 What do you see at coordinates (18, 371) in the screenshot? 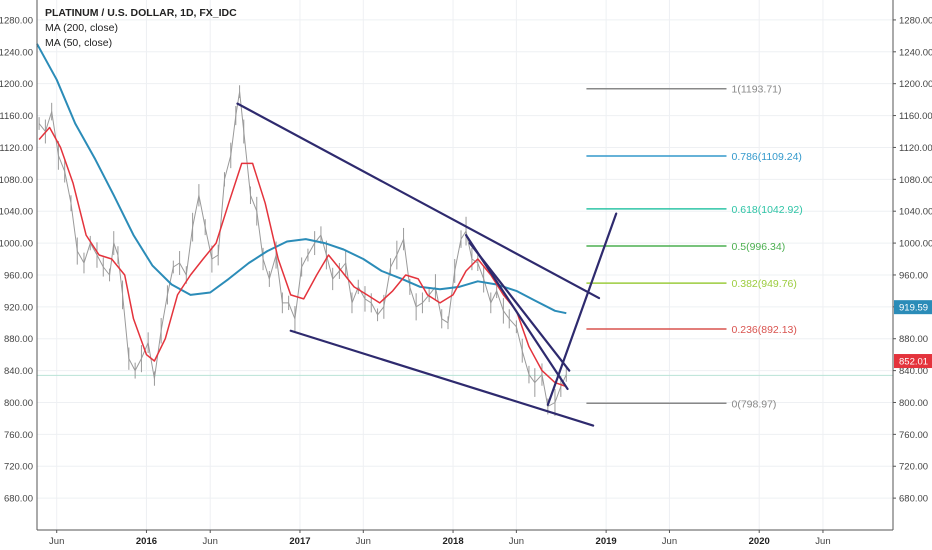
I see `y-tick-label-left: 840.00` at bounding box center [18, 371].